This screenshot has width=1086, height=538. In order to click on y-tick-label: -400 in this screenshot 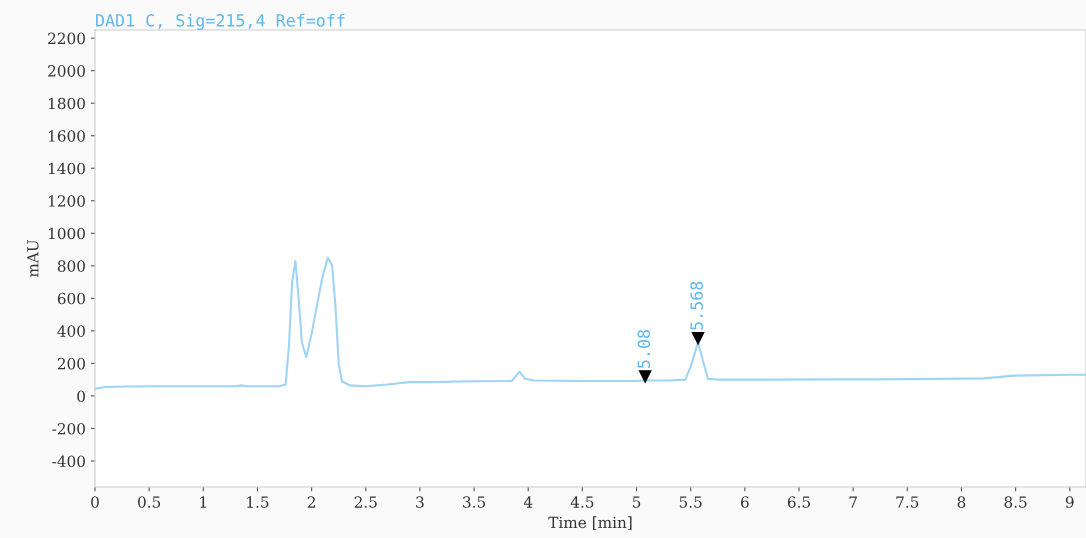, I will do `click(68, 461)`.